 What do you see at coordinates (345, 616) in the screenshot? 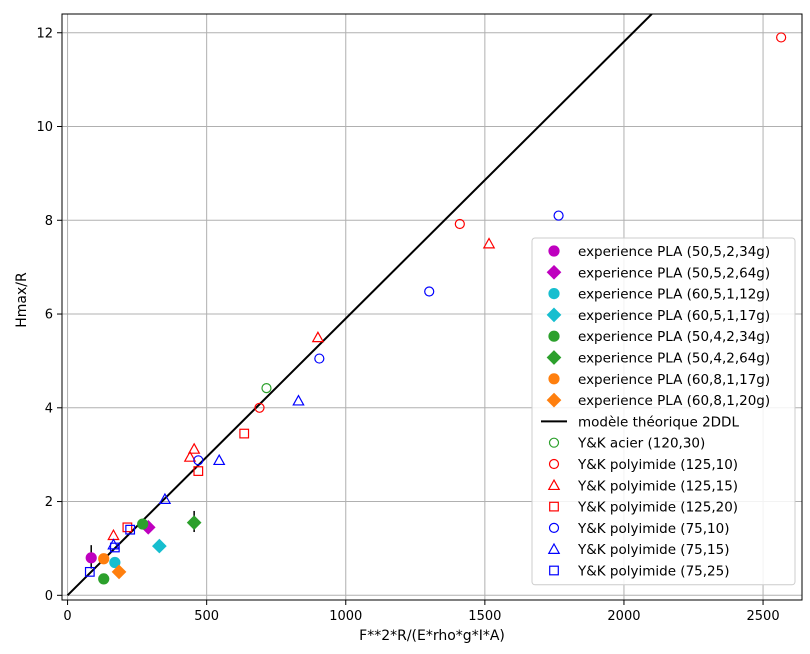
I see `x-tick-label: 1000` at bounding box center [345, 616].